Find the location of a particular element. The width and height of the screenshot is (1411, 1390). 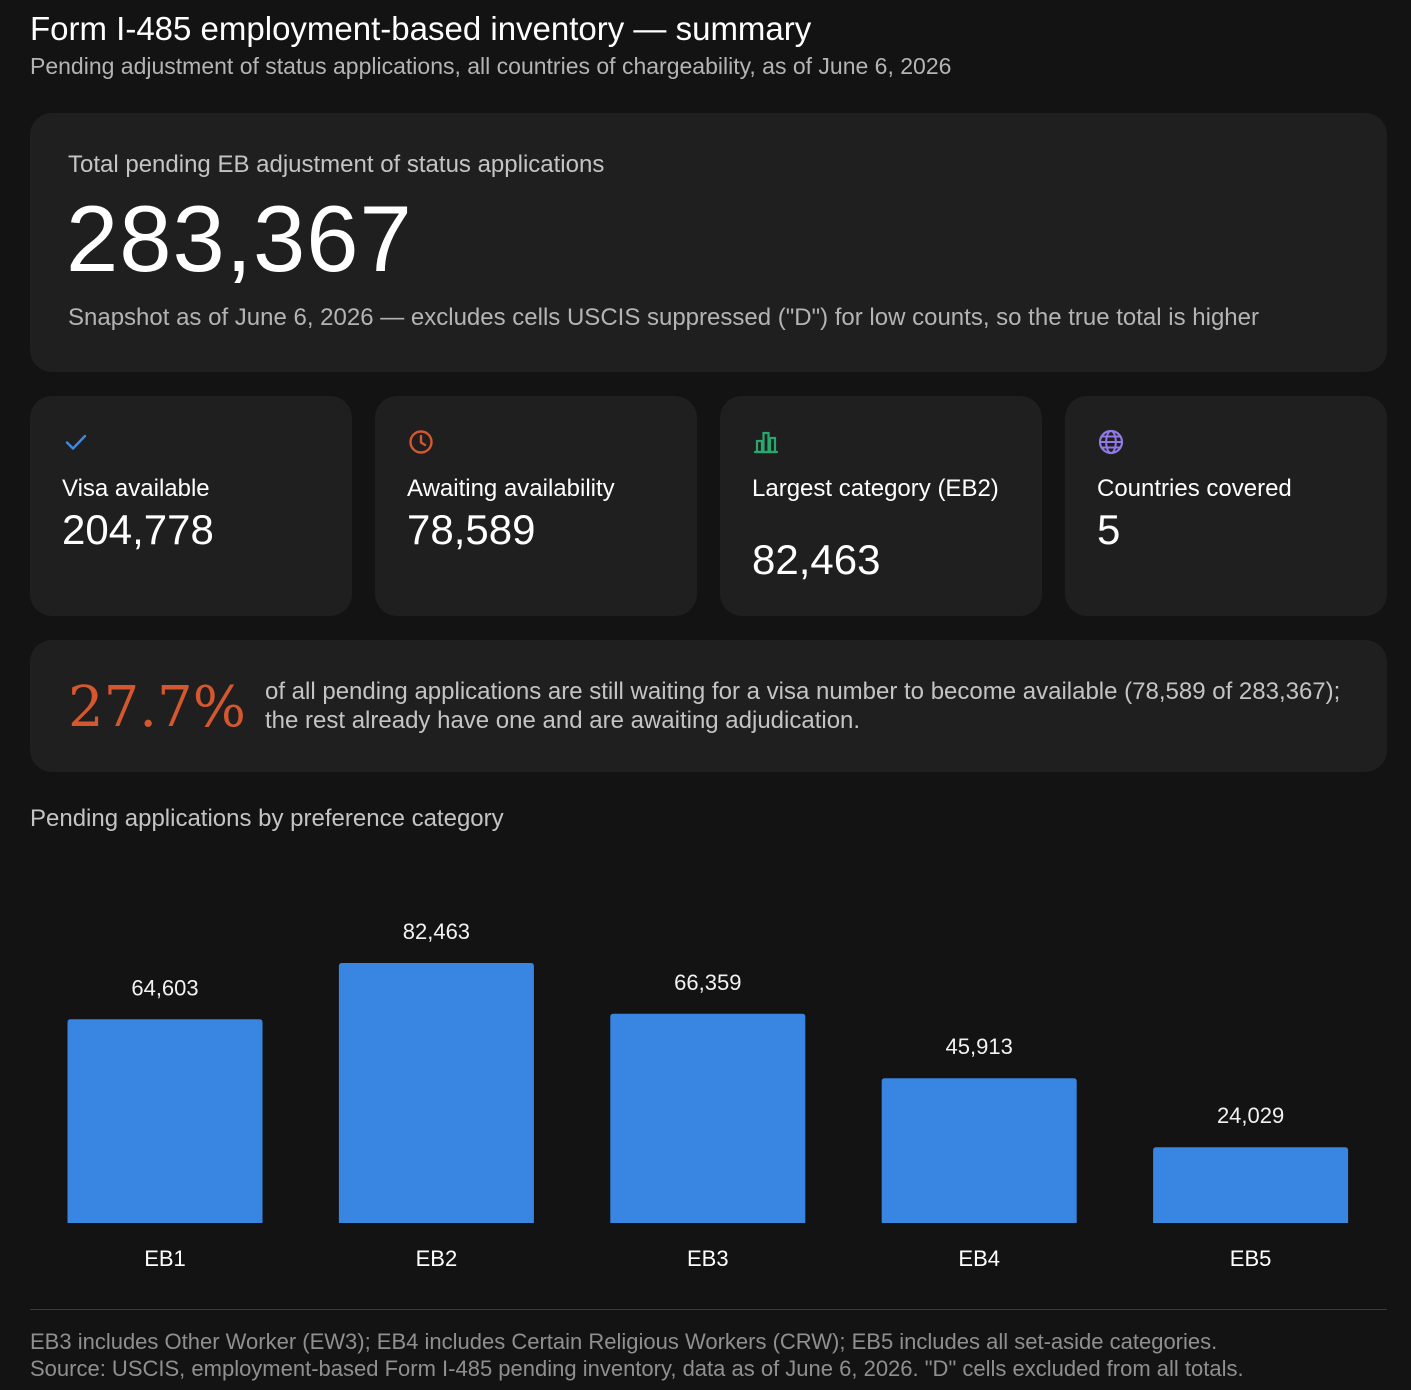

stat-card-visa-available: Visa available 204,778 is located at coordinates (191, 506).